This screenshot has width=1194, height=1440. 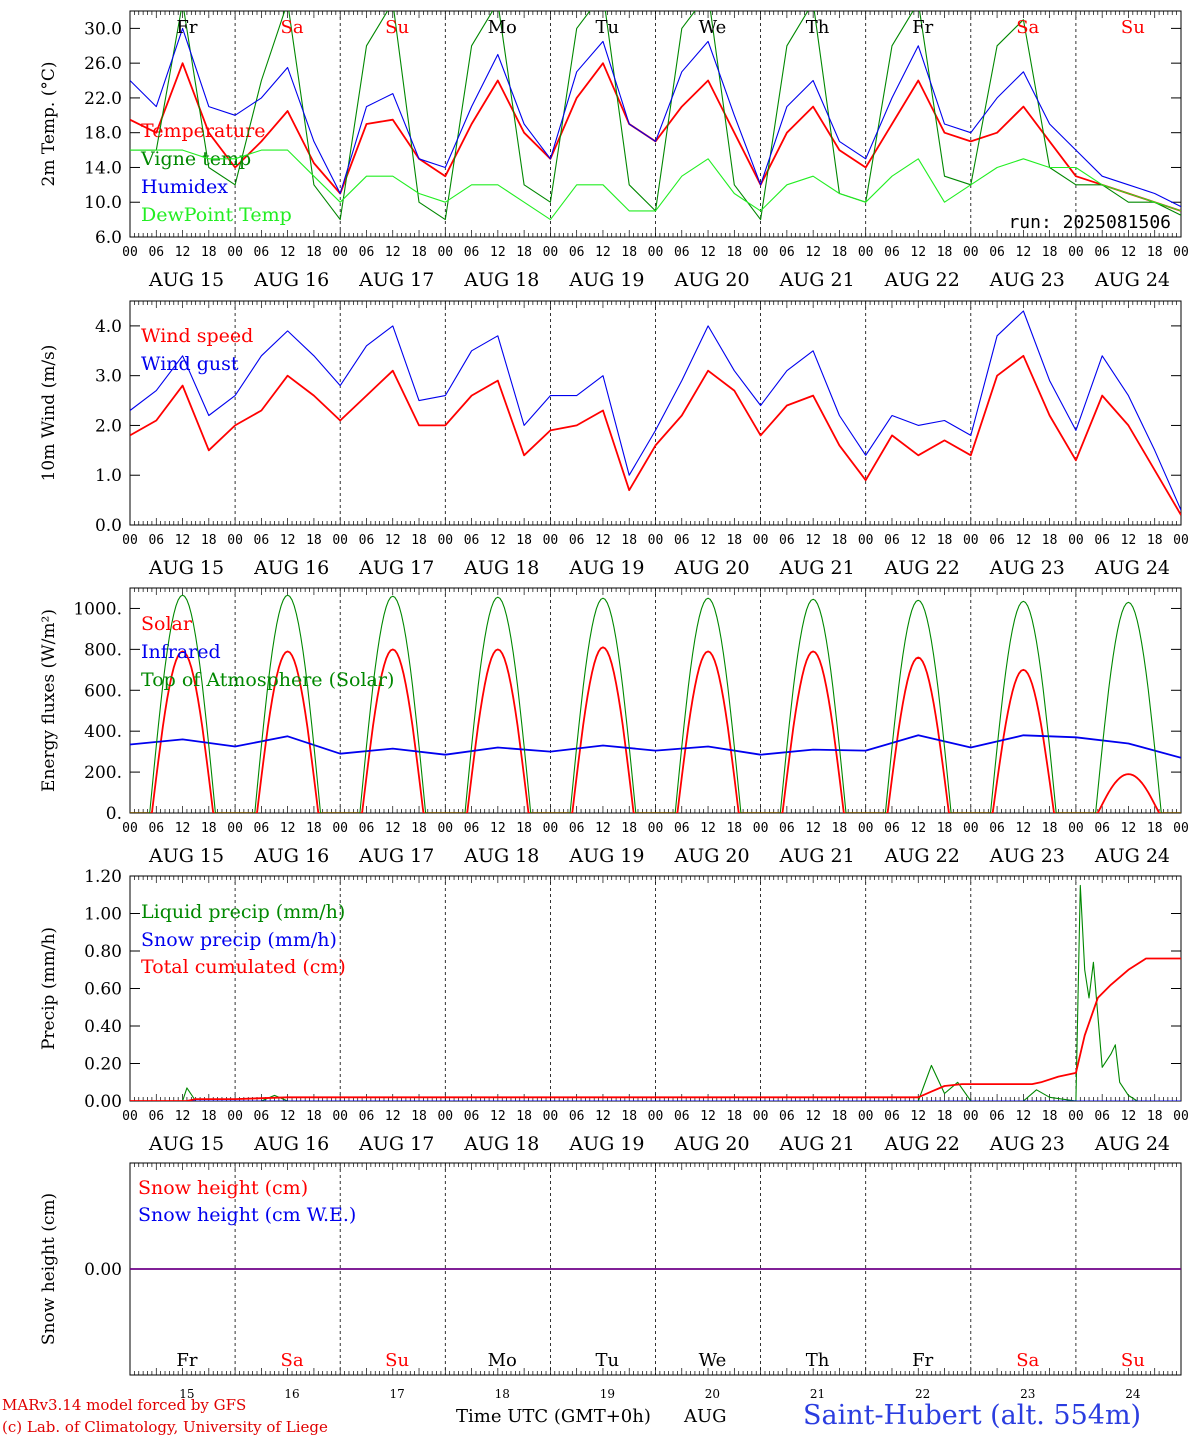 What do you see at coordinates (247, 1215) in the screenshot?
I see `legend-entry-snow: Snow height (cm W.E.)` at bounding box center [247, 1215].